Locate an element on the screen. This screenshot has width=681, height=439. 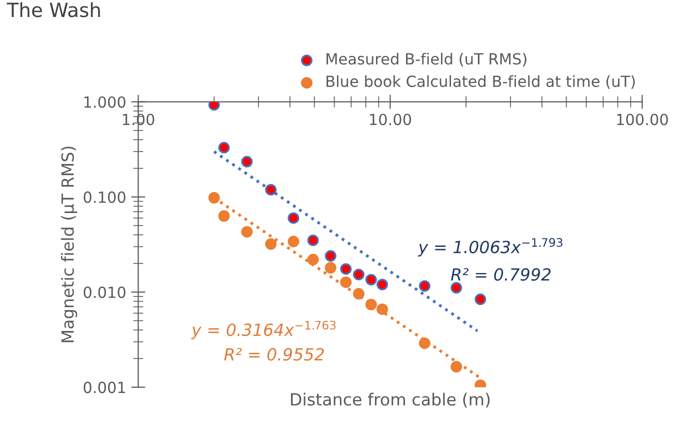
legend-label: Blue book Calculated B-field at time (uT) is located at coordinates (480, 82).